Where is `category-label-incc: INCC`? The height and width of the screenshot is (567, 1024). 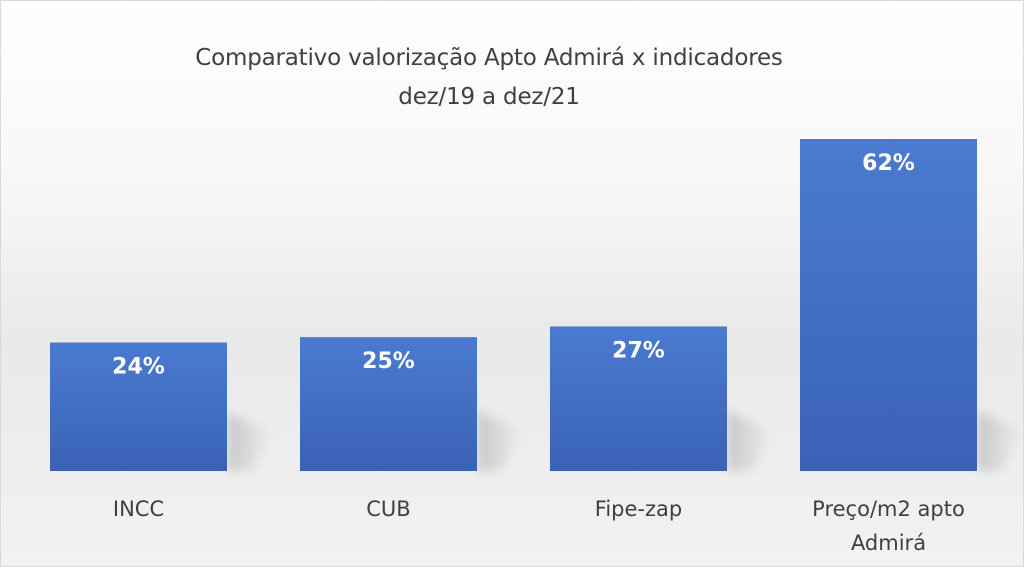
category-label-incc: INCC is located at coordinates (138, 509).